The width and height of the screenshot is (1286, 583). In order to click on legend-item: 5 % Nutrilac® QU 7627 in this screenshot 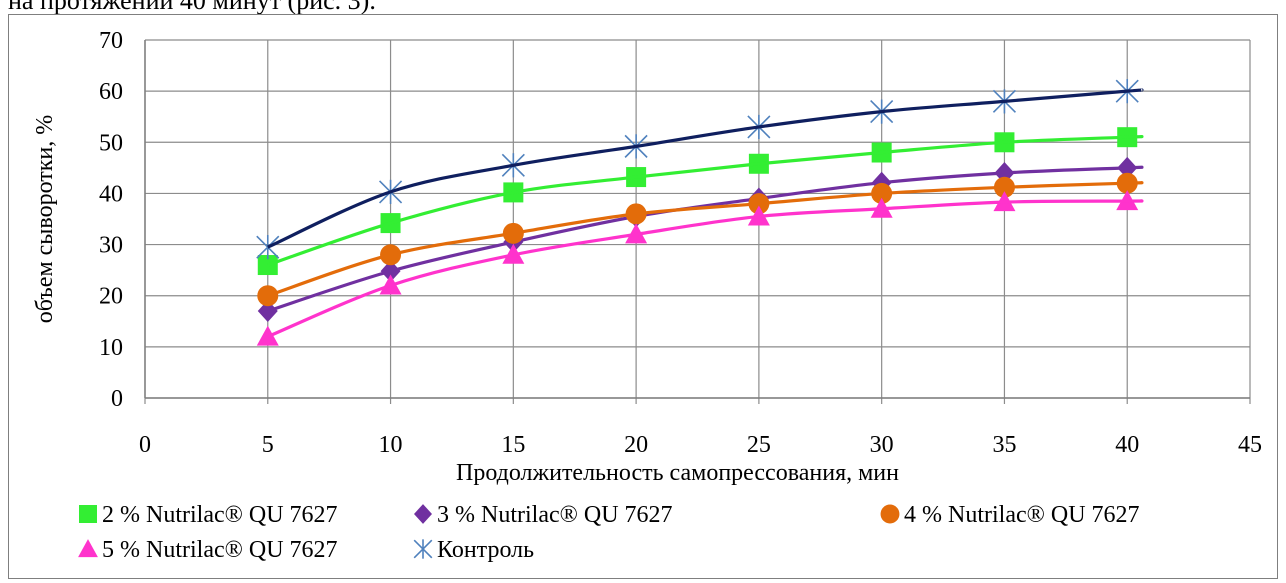, I will do `click(208, 550)`.